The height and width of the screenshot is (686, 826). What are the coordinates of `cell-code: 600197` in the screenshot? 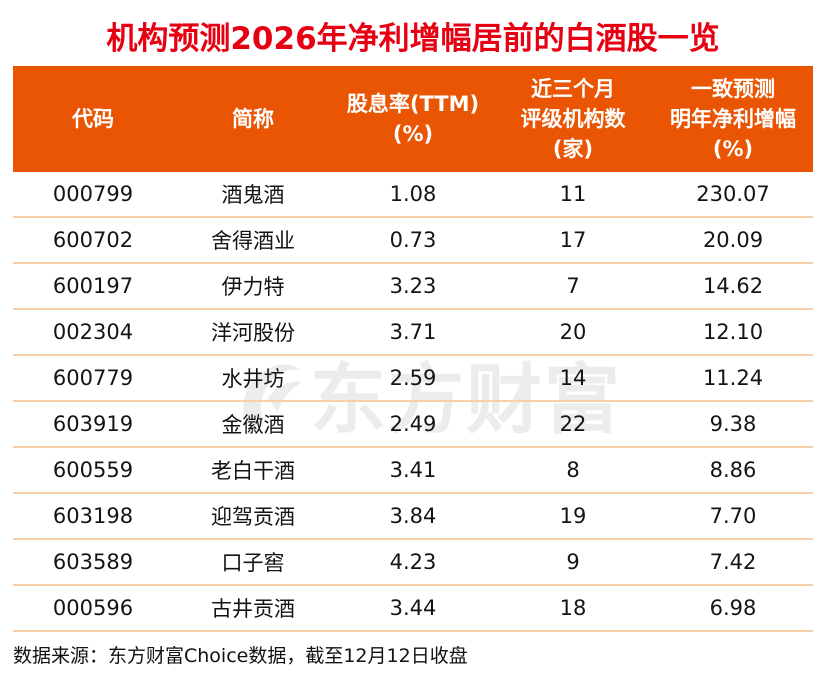 It's located at (93, 286).